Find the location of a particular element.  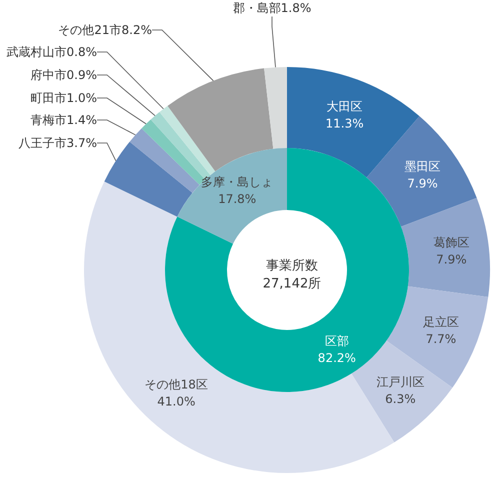

slice-label: その他21市8.2% is located at coordinates (105, 30).